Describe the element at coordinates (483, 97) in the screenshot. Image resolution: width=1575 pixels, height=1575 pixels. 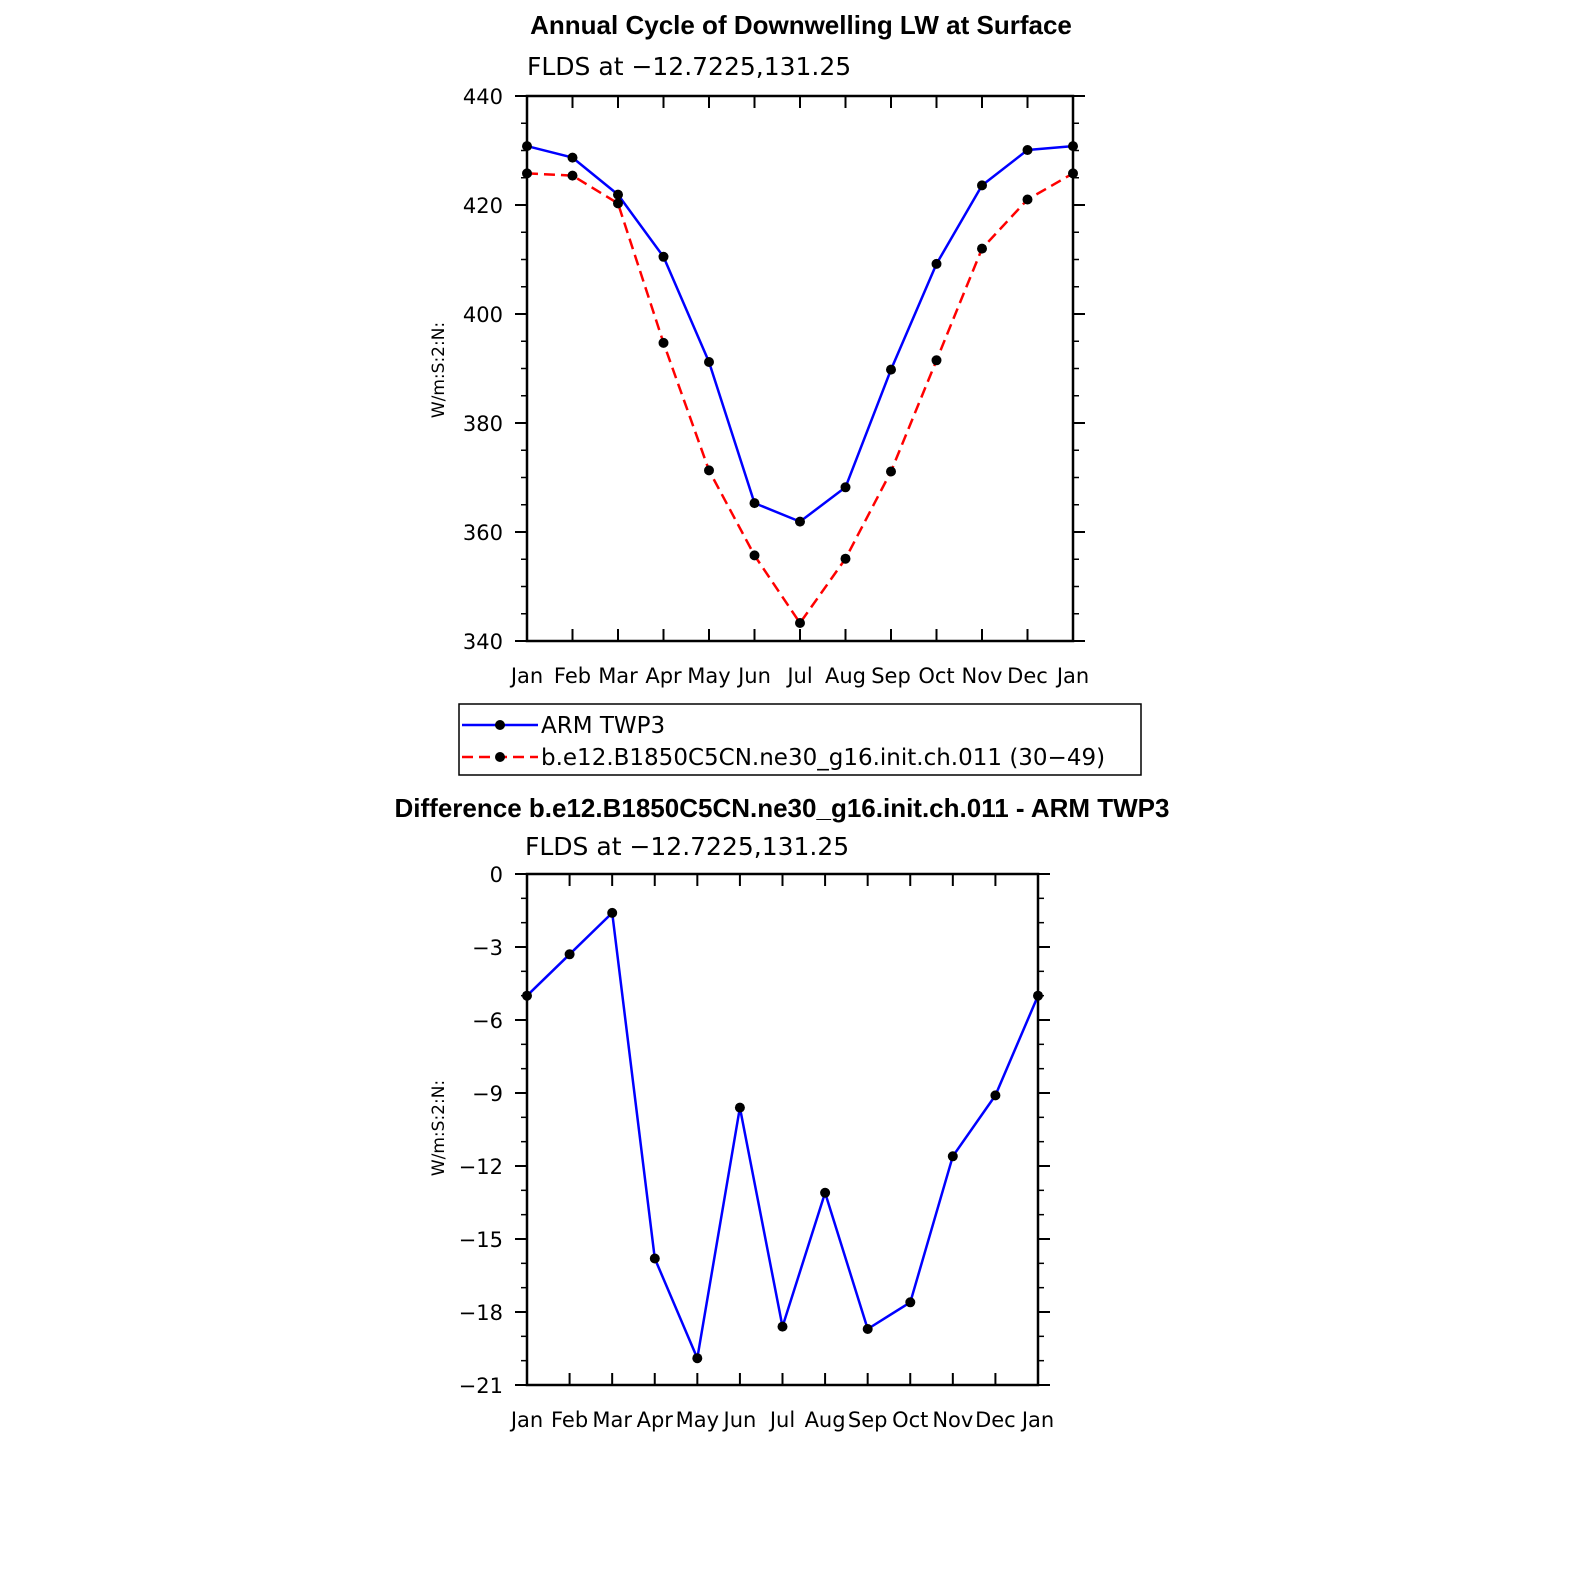
I see `y-tick-label: 440` at that location.